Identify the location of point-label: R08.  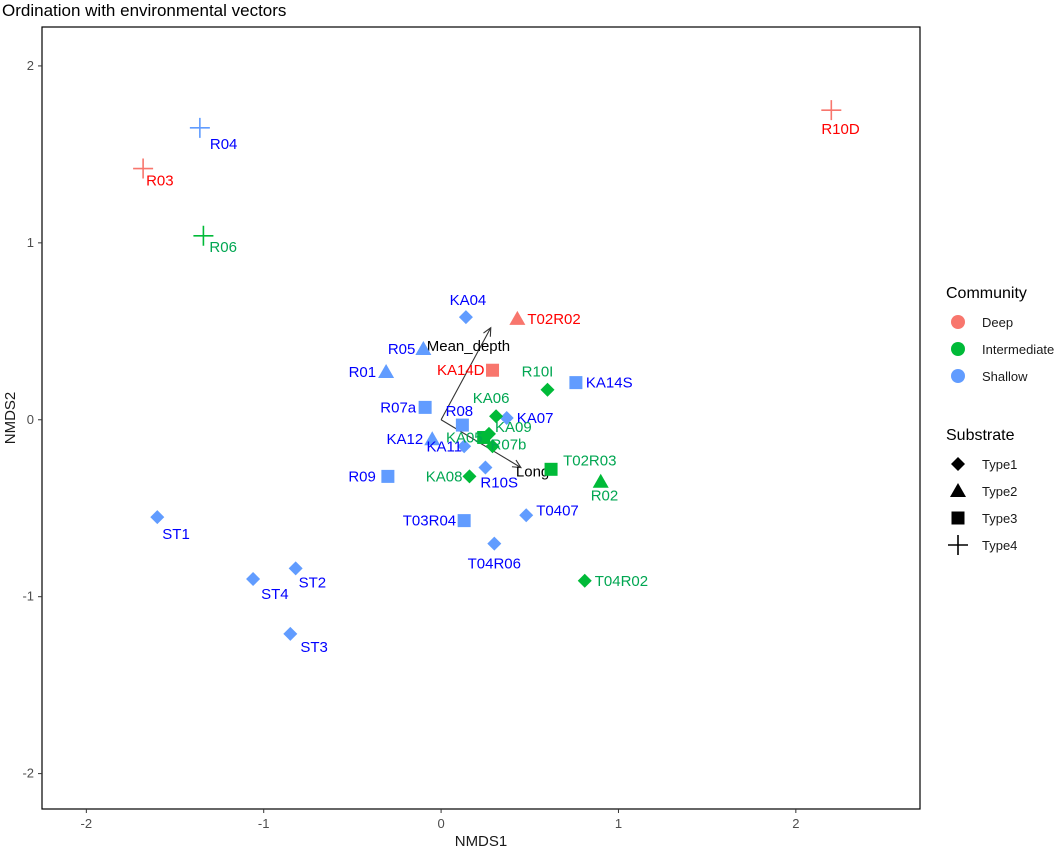
(460, 411).